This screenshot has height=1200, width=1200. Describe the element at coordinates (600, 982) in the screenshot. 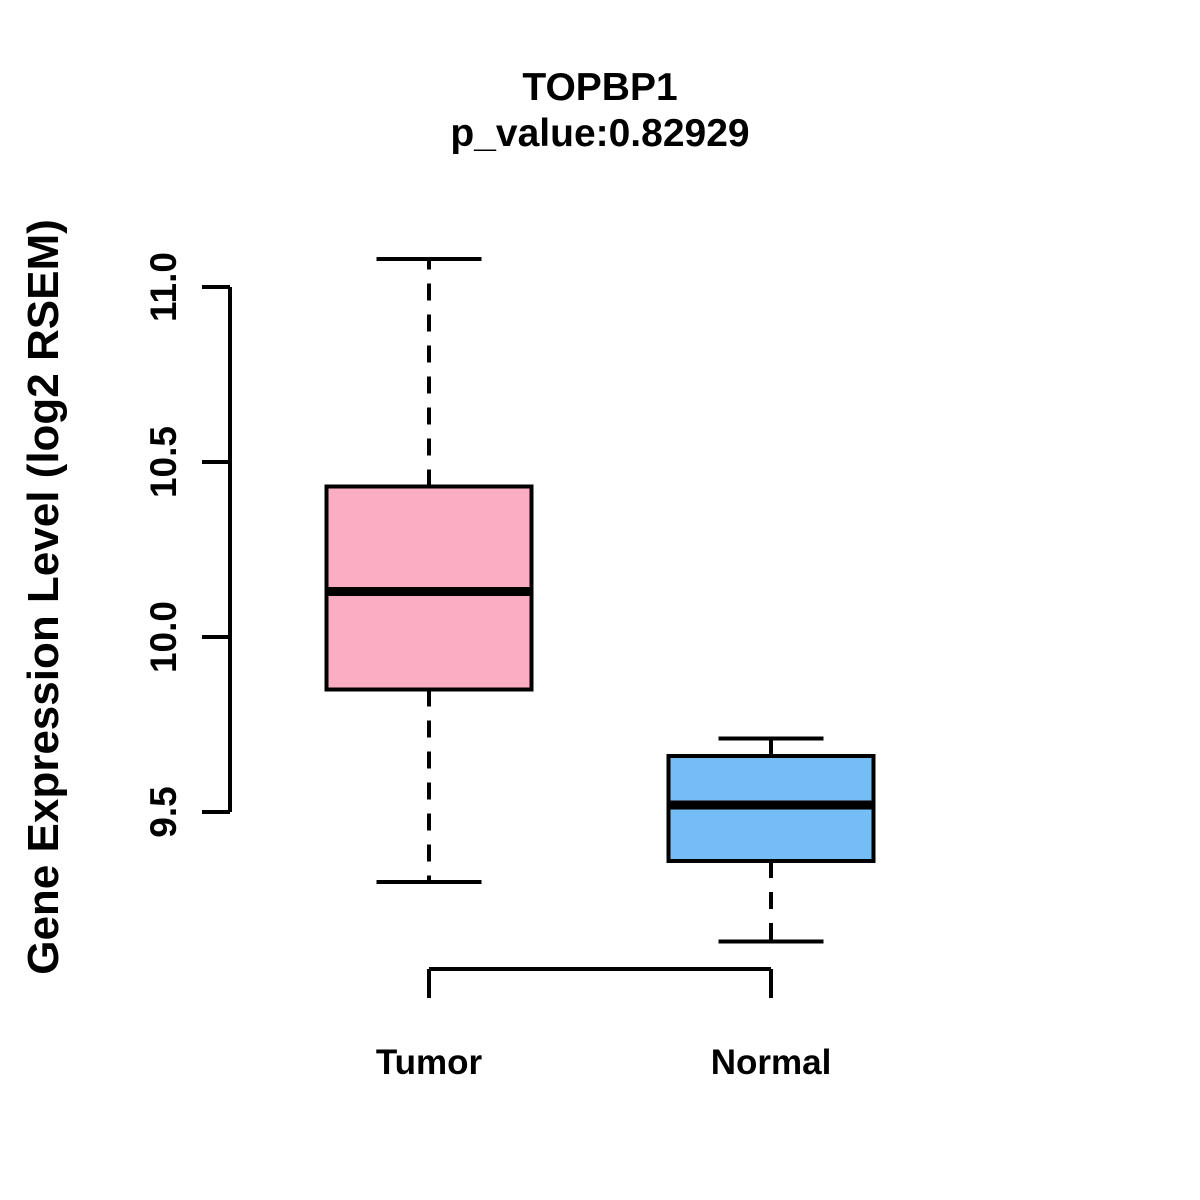

I see `x-axis` at that location.